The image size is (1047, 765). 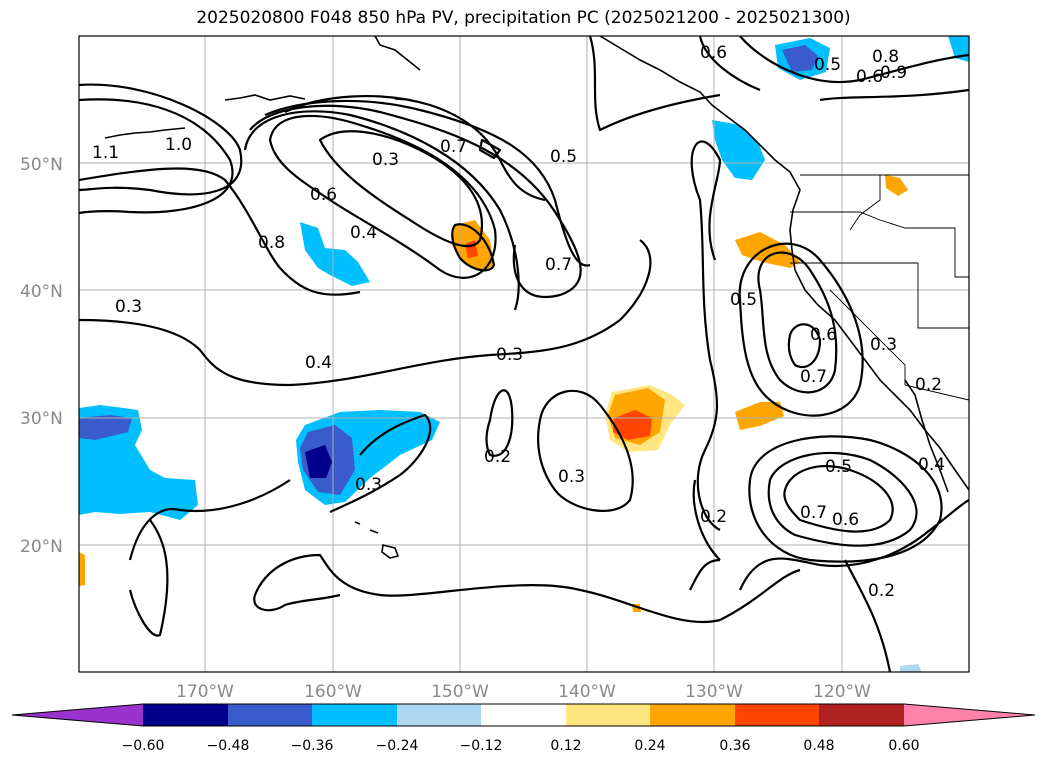 What do you see at coordinates (41, 356) in the screenshot?
I see `latitude-labels: 50°N 40°N 30°N 20°N` at bounding box center [41, 356].